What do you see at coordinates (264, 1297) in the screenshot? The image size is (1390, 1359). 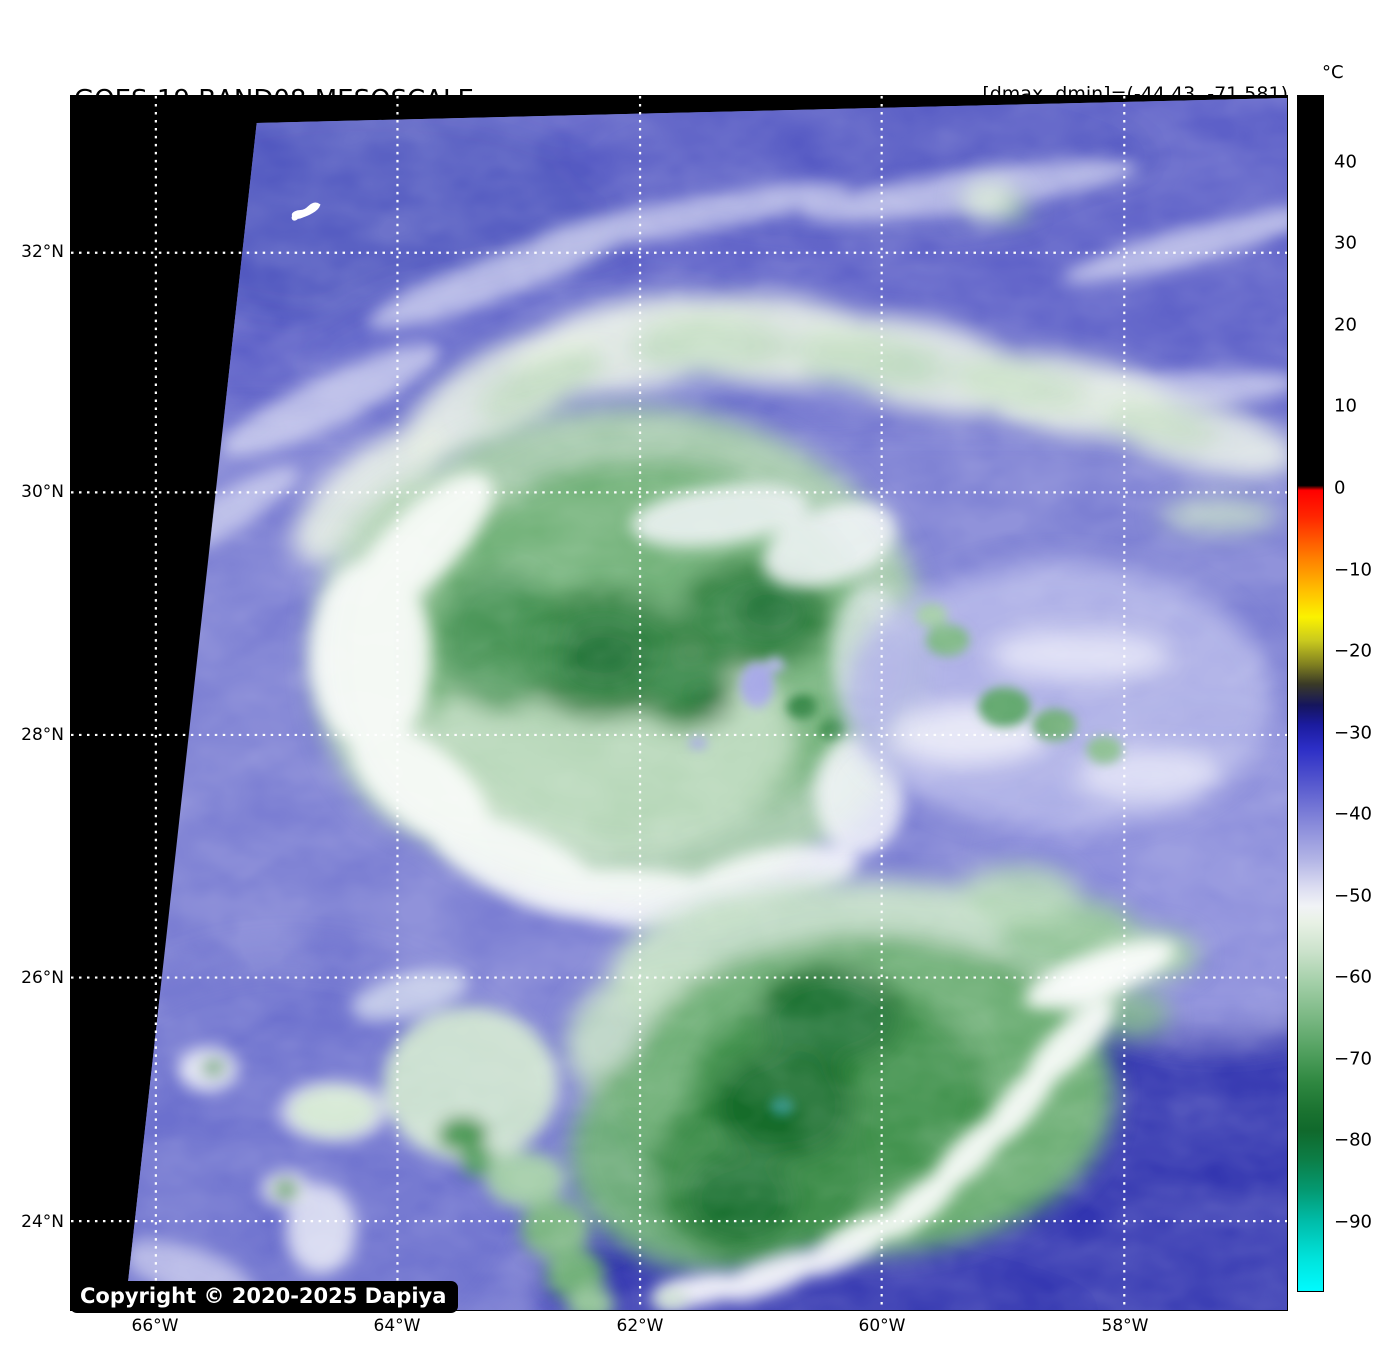 I see `copyright-badge: Copyright © 2020-2025 Dapiya` at bounding box center [264, 1297].